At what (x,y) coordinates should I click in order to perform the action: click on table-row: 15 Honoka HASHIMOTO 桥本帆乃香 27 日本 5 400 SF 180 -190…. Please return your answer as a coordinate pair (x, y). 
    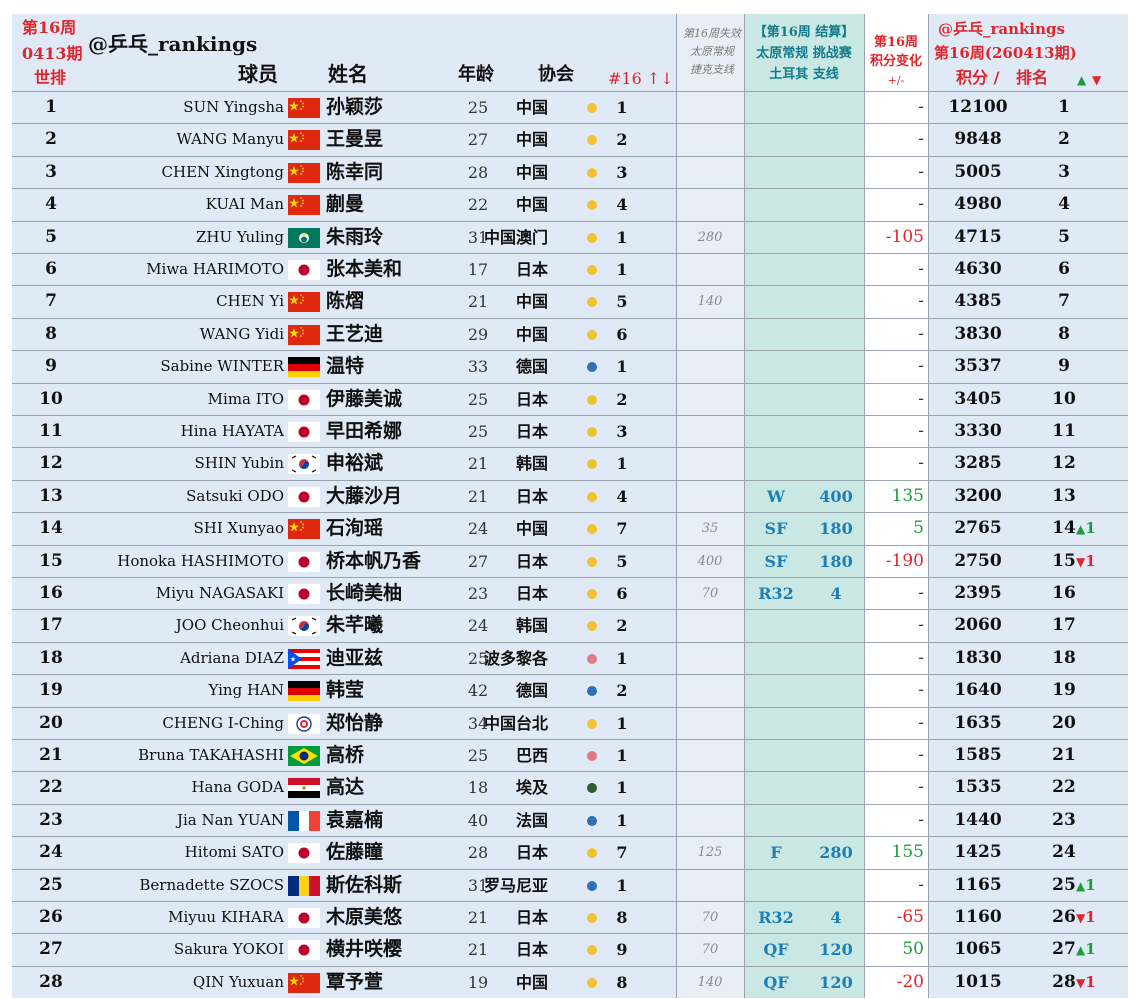
    Looking at the image, I should click on (570, 560).